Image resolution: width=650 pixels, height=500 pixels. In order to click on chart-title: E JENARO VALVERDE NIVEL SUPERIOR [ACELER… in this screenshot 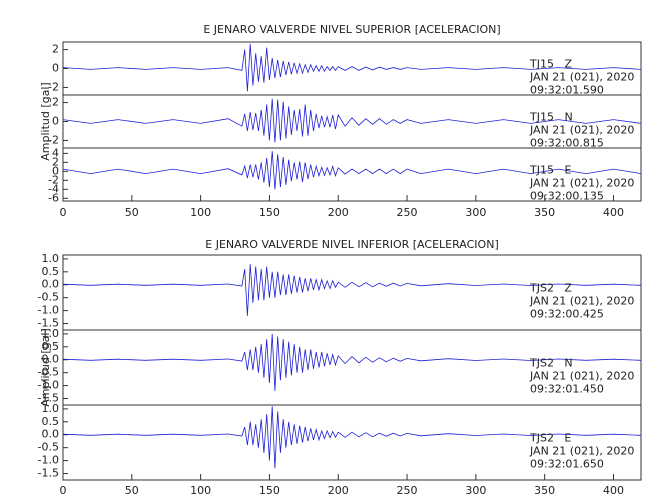, I will do `click(351, 29)`.